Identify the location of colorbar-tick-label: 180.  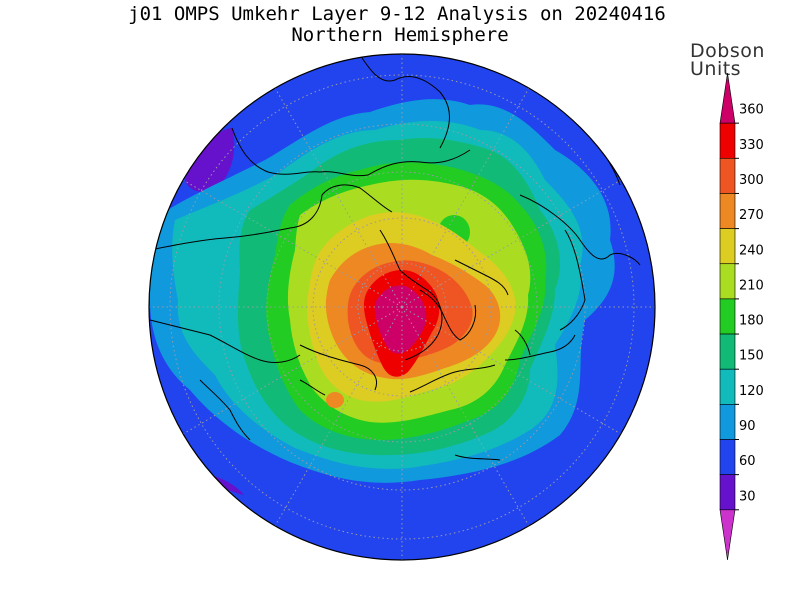
(751, 321).